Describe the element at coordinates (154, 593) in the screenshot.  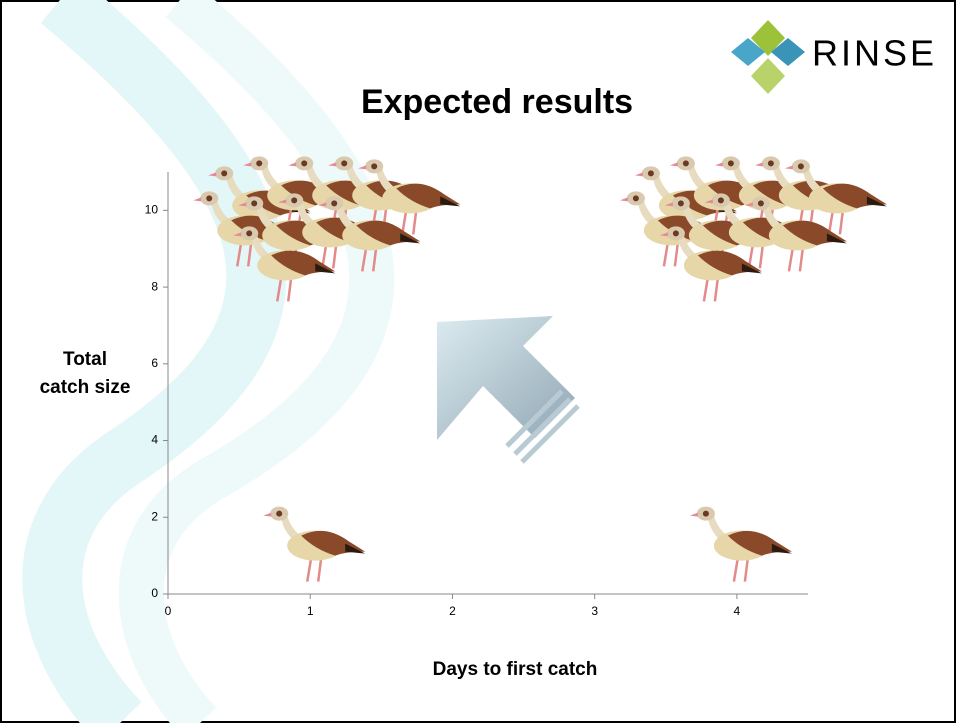
I see `y-tick-label: 0` at that location.